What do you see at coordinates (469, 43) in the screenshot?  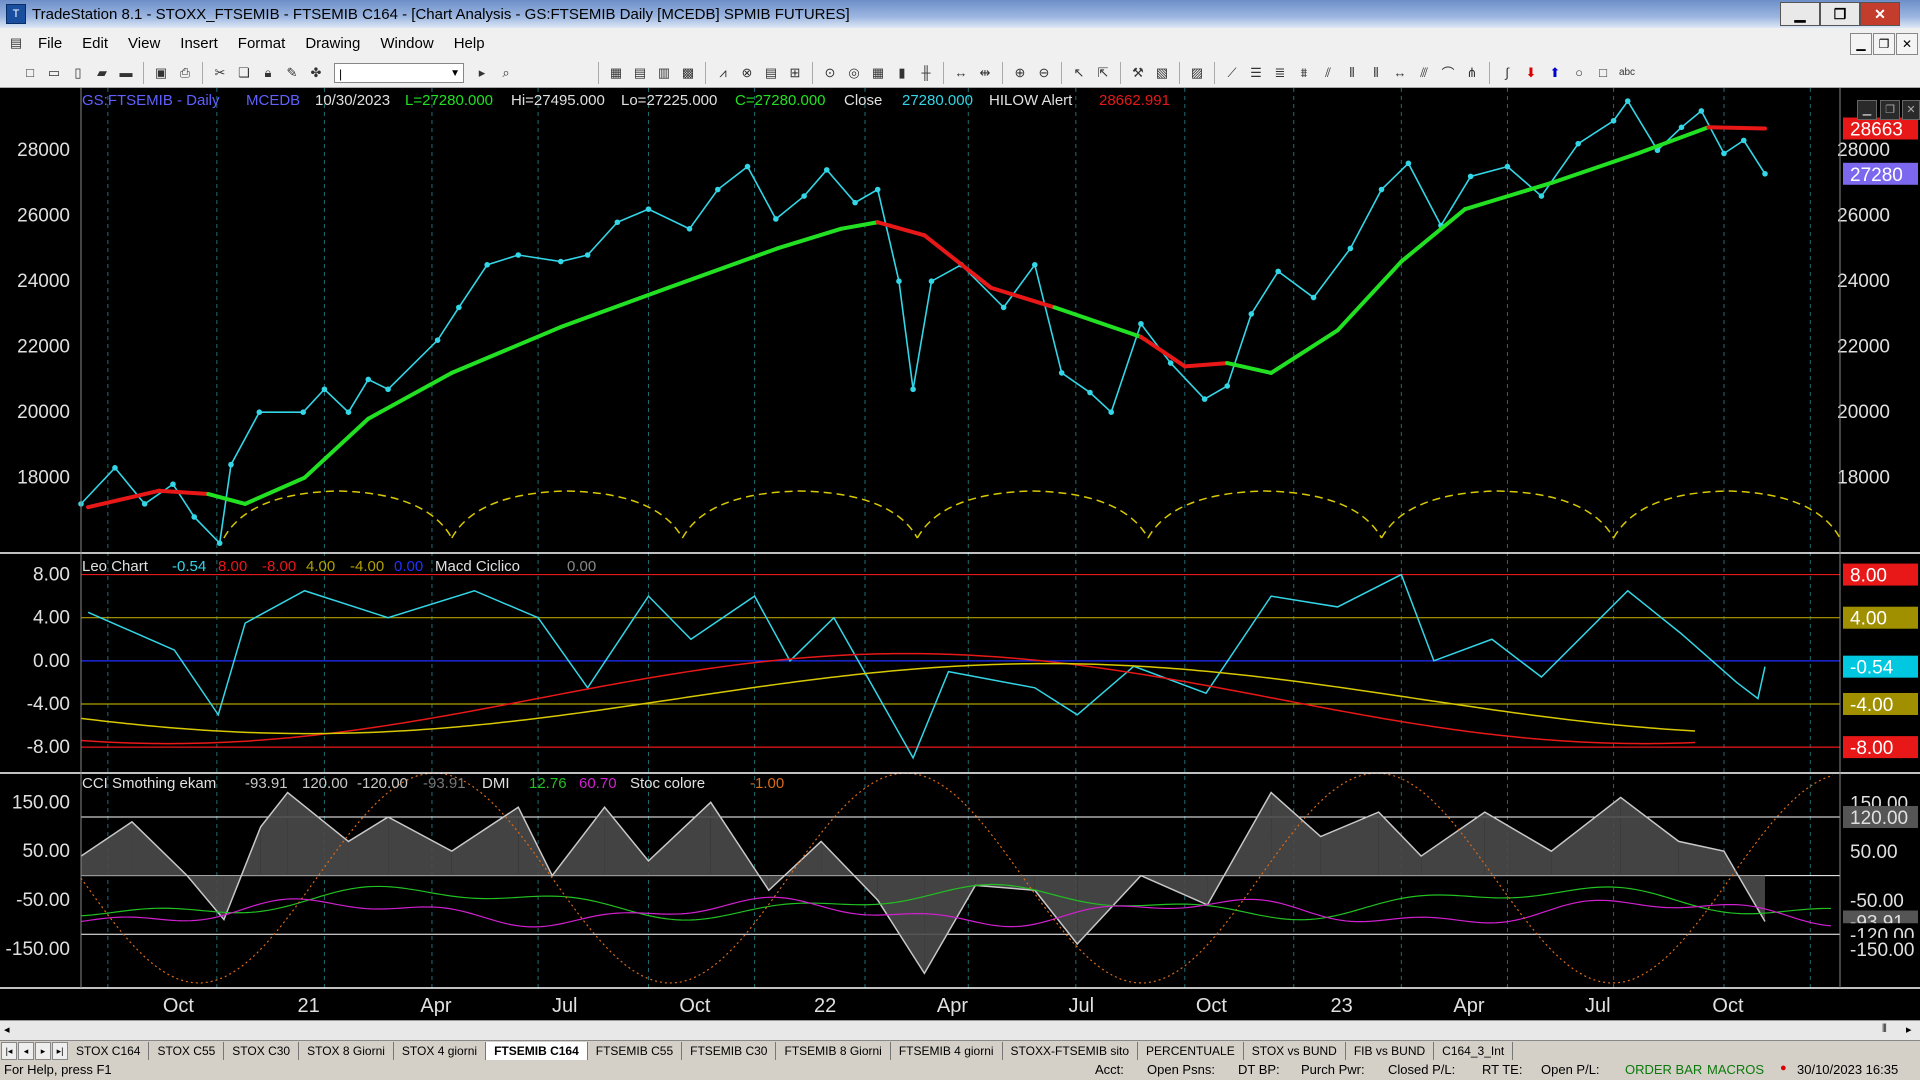 I see `menu-help: Help` at bounding box center [469, 43].